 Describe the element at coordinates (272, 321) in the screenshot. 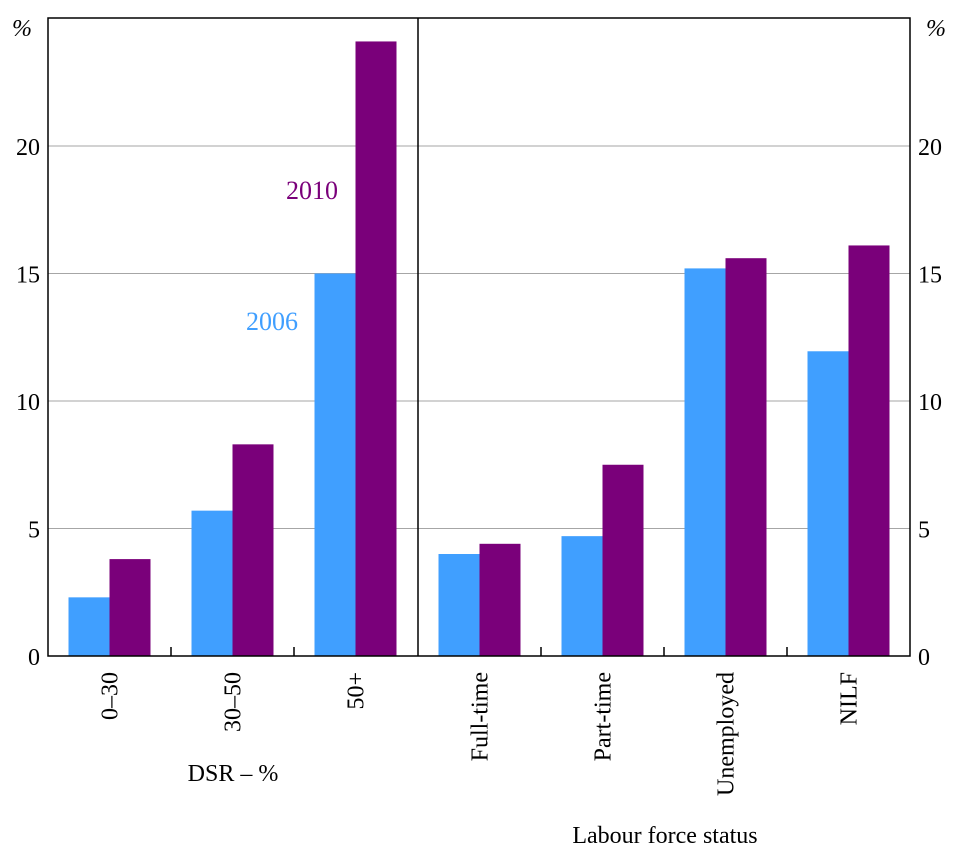

I see `series-label-2006: 2006` at that location.